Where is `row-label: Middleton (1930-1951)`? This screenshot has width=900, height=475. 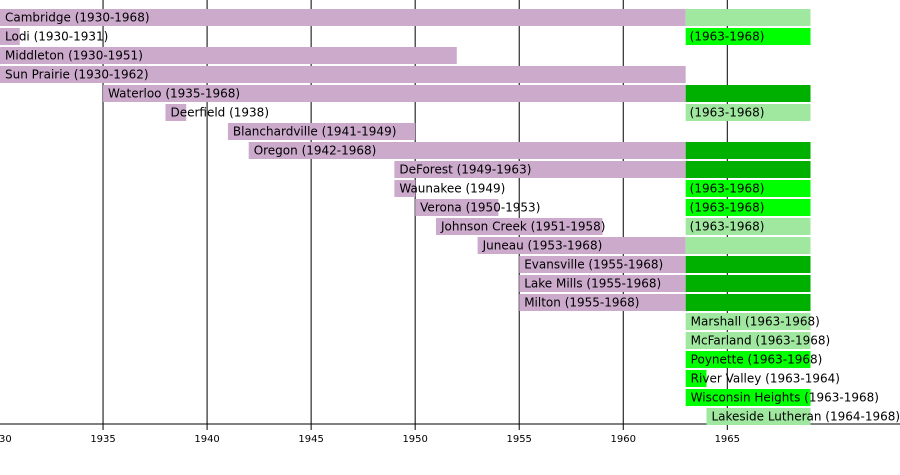
row-label: Middleton (1930-1951) is located at coordinates (74, 56).